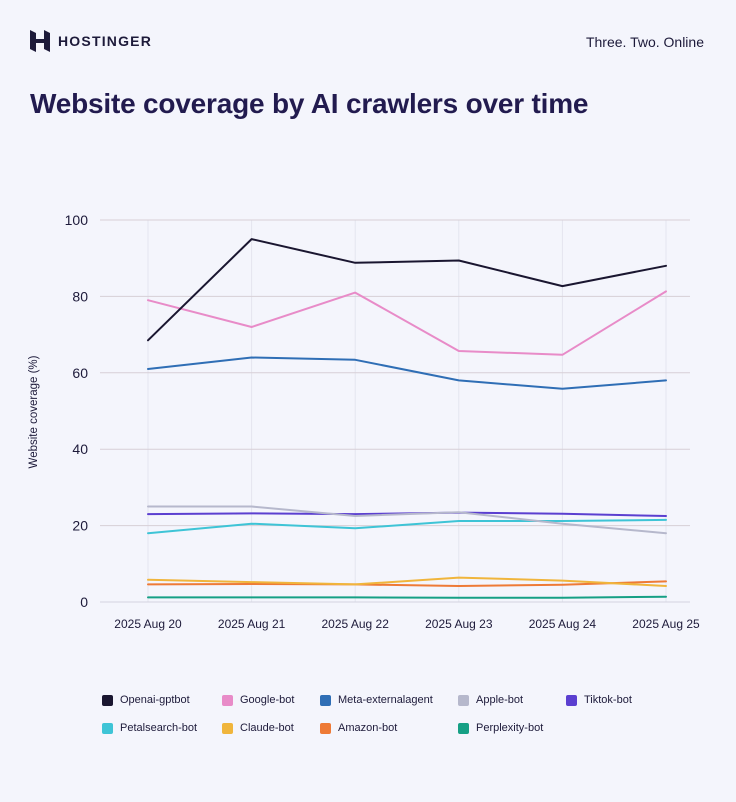 This screenshot has height=802, width=736. What do you see at coordinates (355, 624) in the screenshot?
I see `x-tick-label: 2025 Aug 22` at bounding box center [355, 624].